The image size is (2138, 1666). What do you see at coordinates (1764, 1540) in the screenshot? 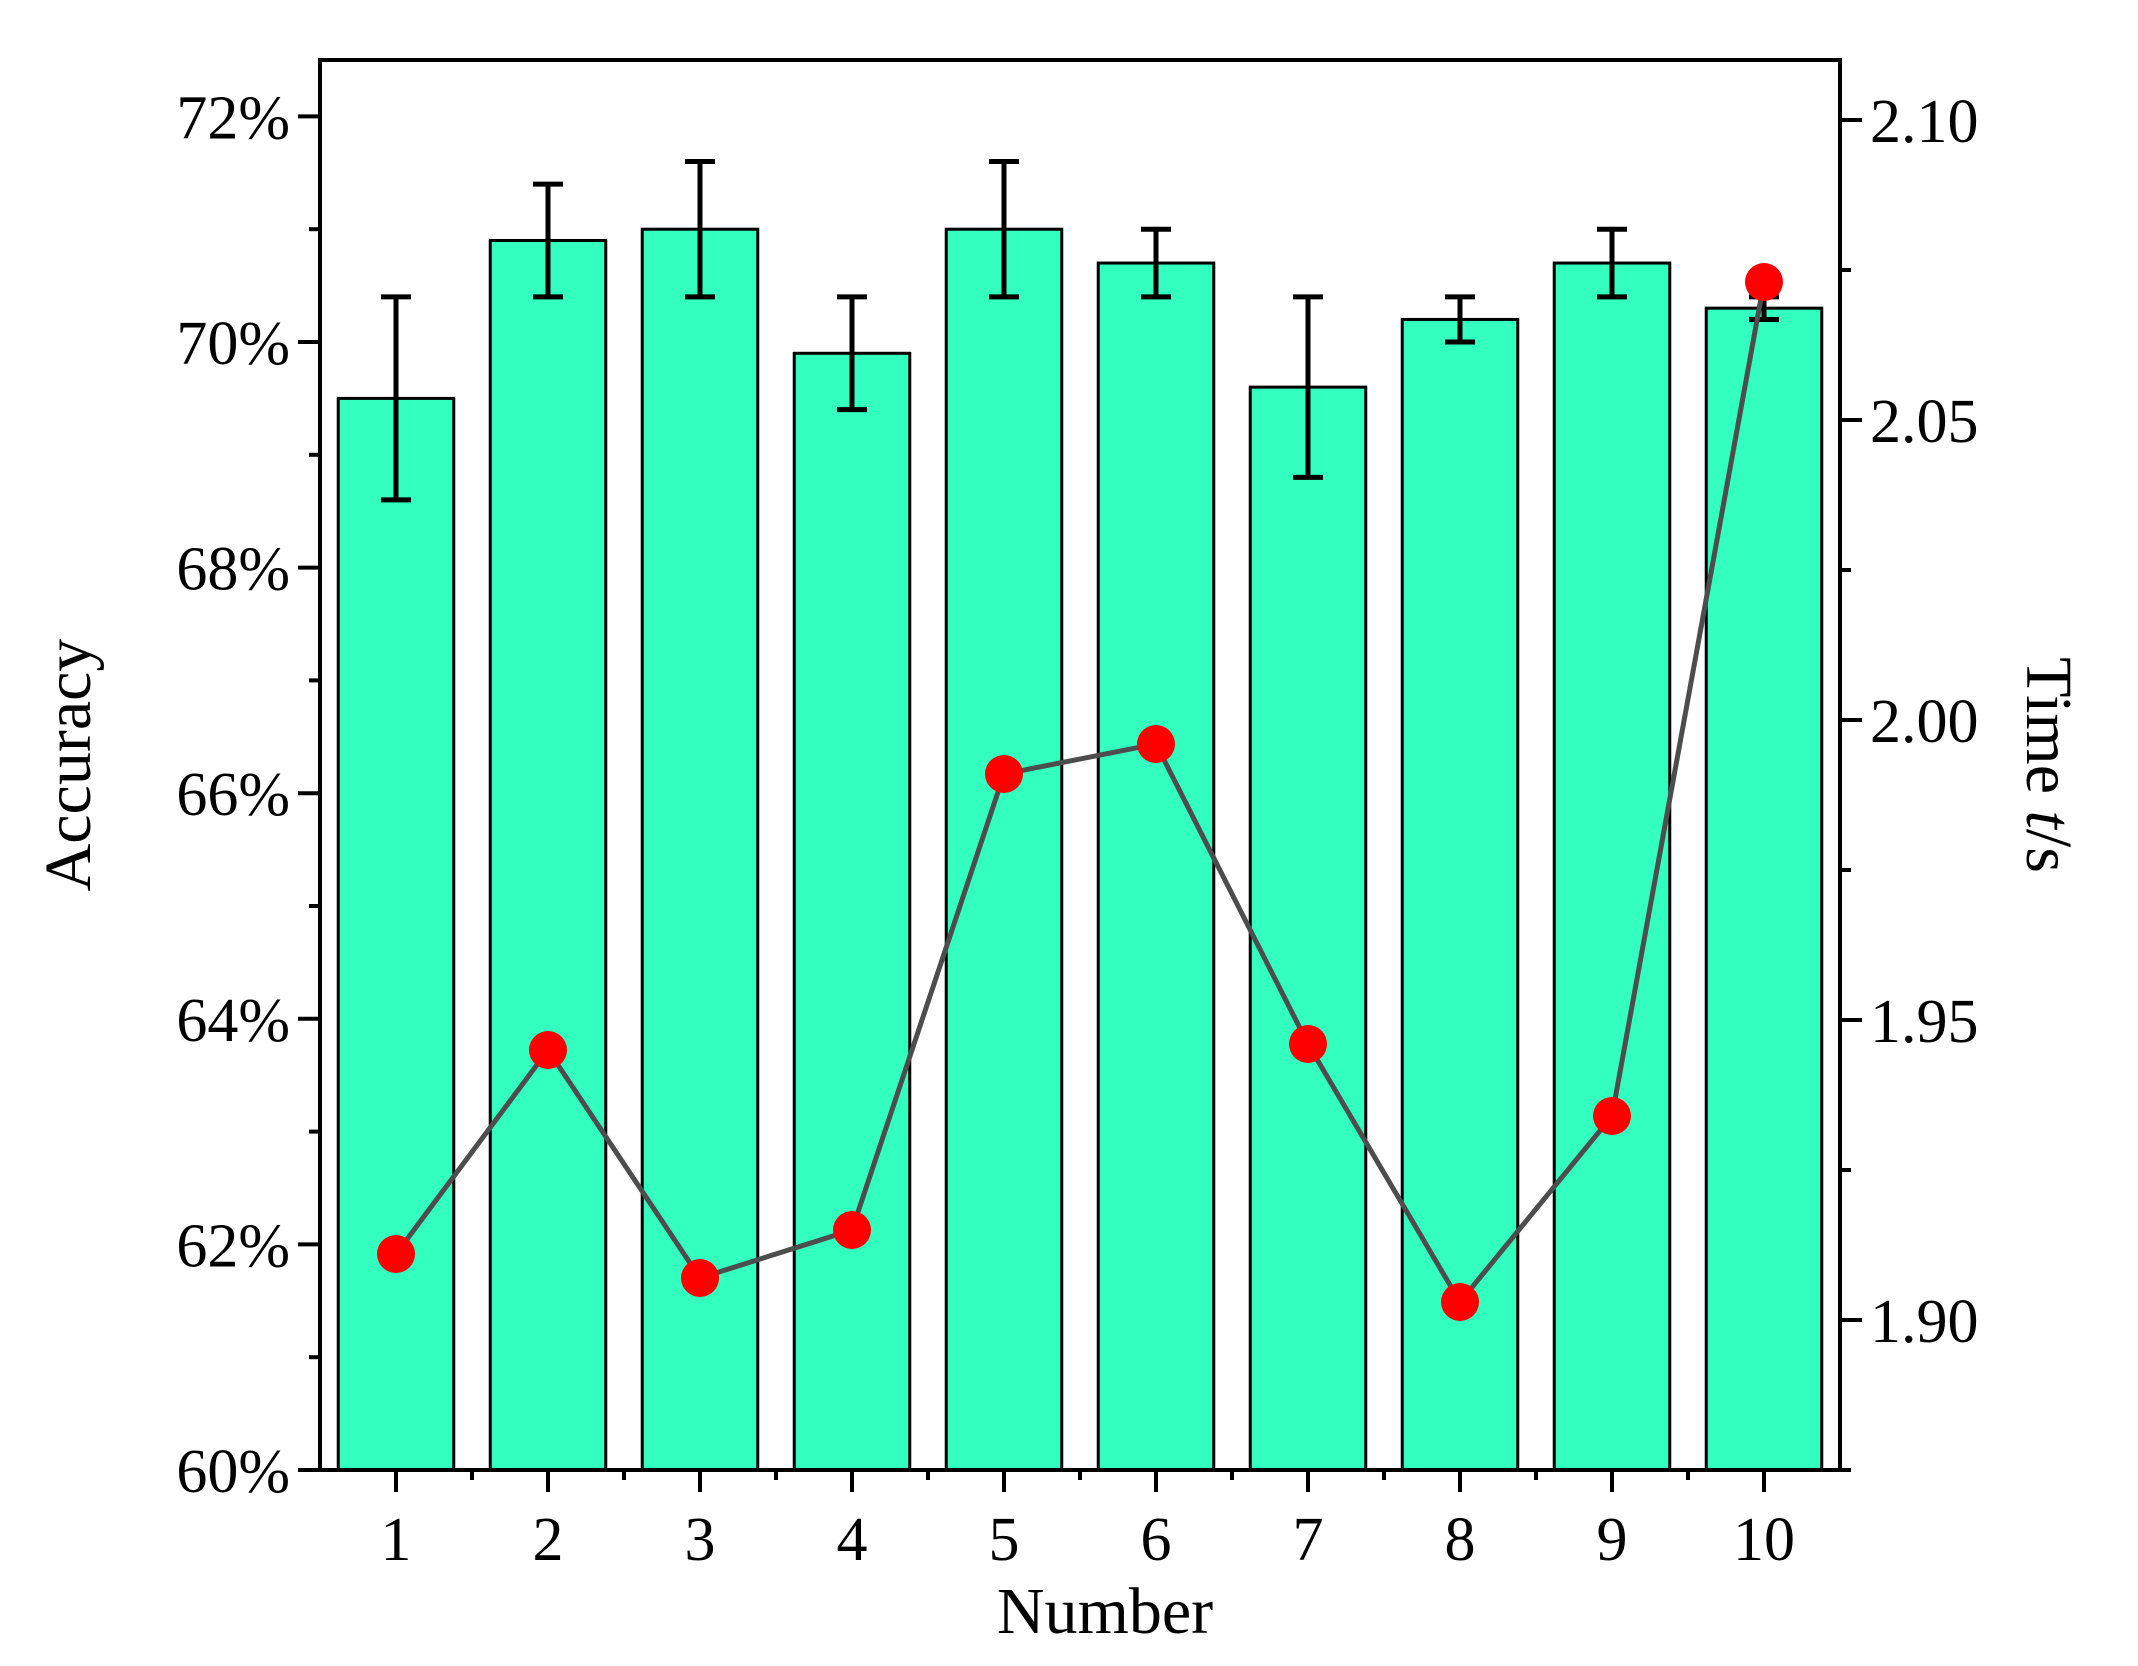
I see `x-tick-label-10: 10` at bounding box center [1764, 1540].